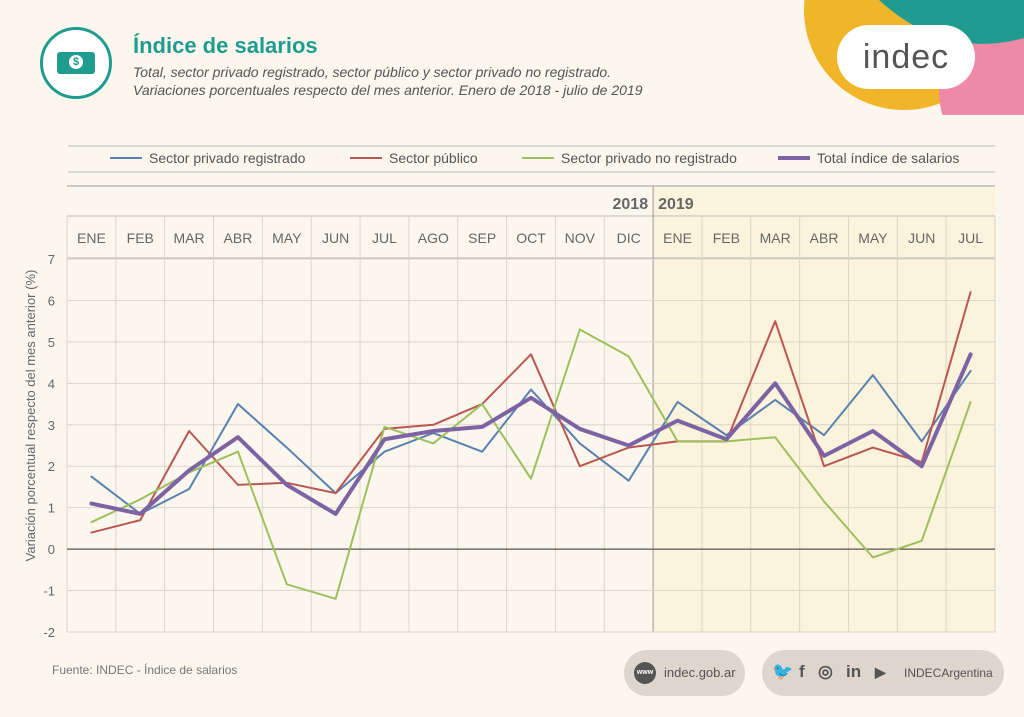  I want to click on year-label: 2018, so click(631, 204).